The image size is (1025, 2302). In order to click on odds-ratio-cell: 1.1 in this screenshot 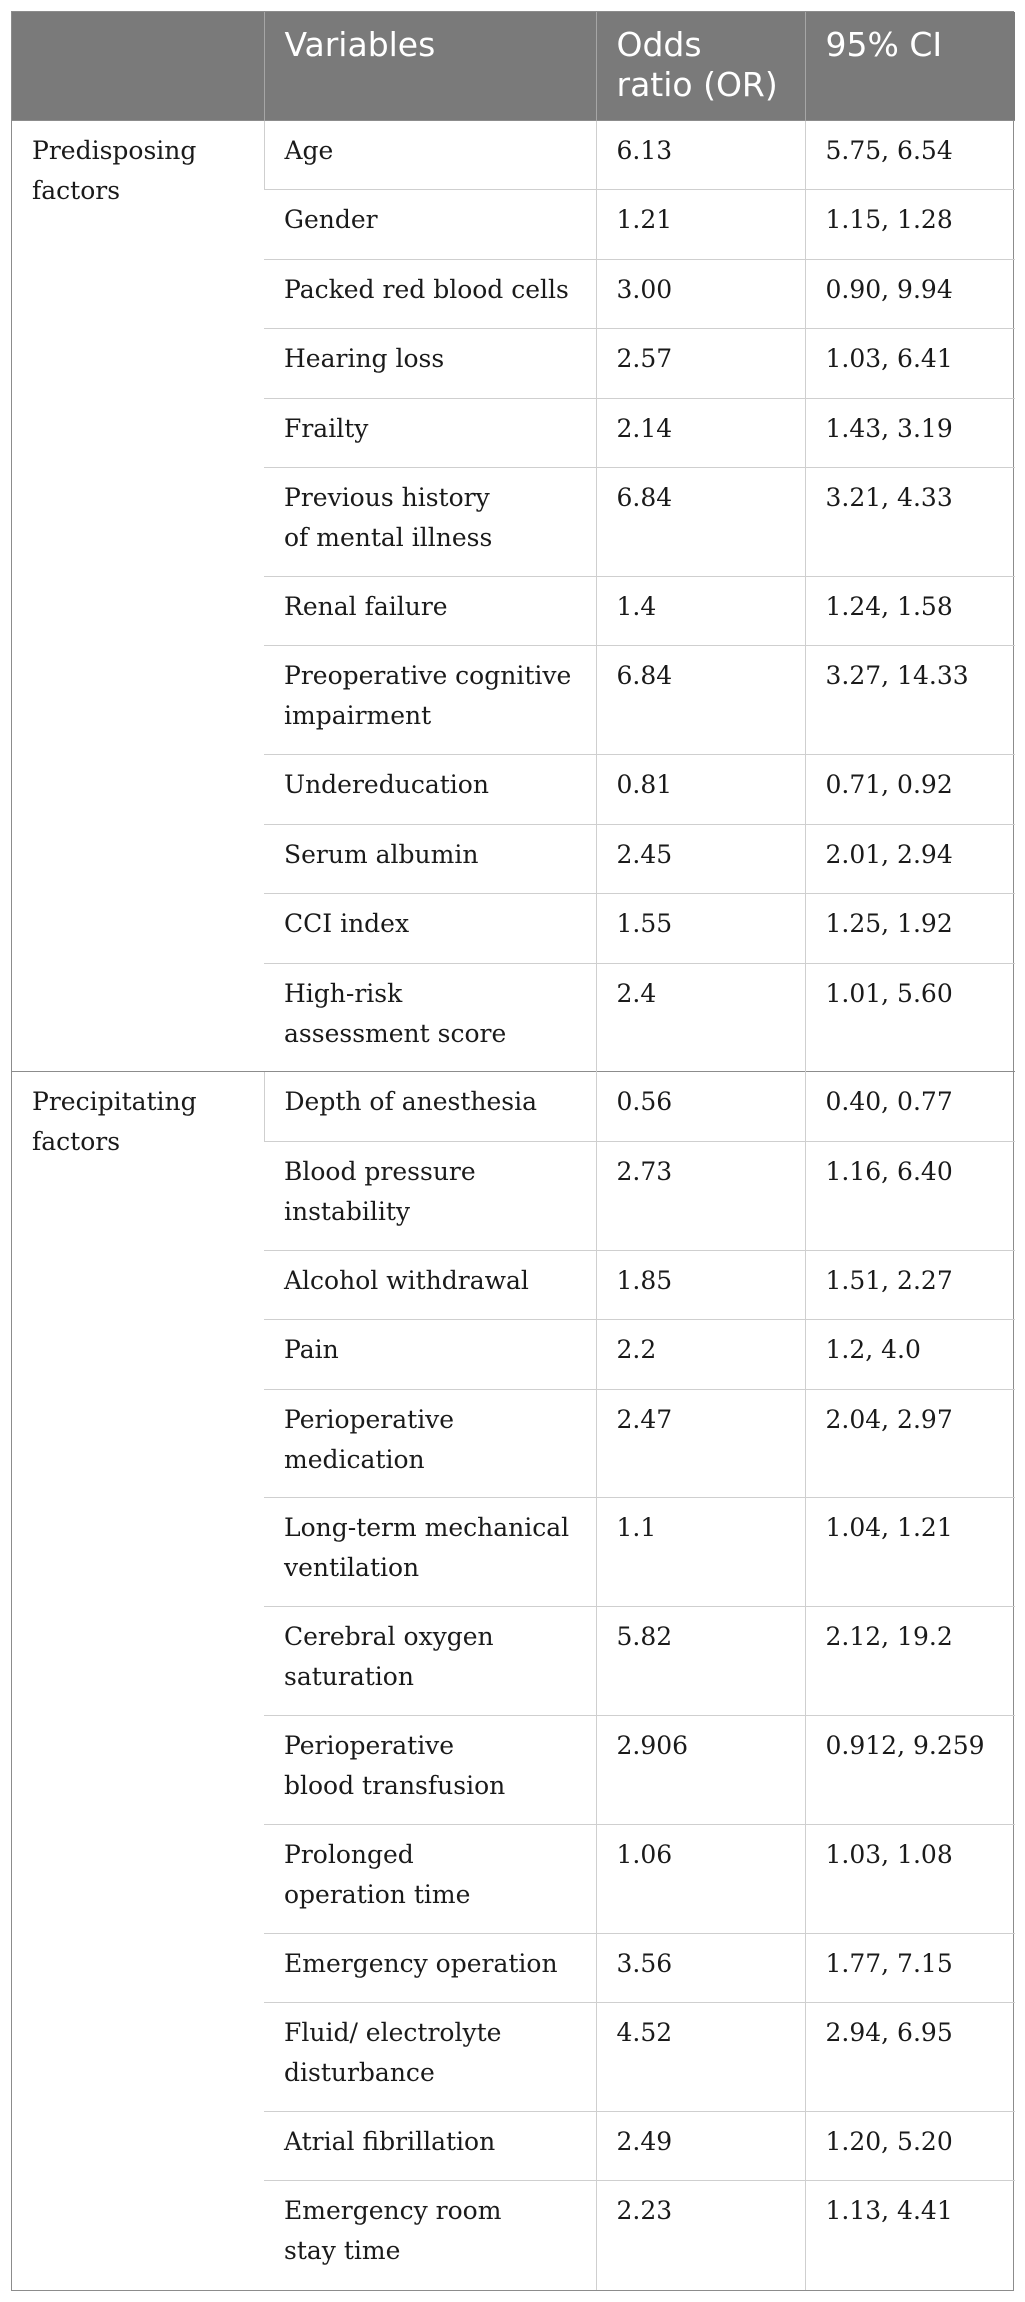, I will do `click(700, 1552)`.